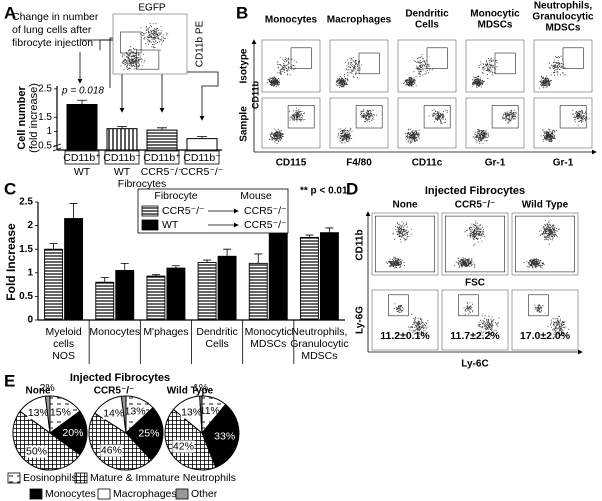 The width and height of the screenshot is (602, 501). Describe the element at coordinates (63, 332) in the screenshot. I see `x-tick-label: Myeloid` at that location.